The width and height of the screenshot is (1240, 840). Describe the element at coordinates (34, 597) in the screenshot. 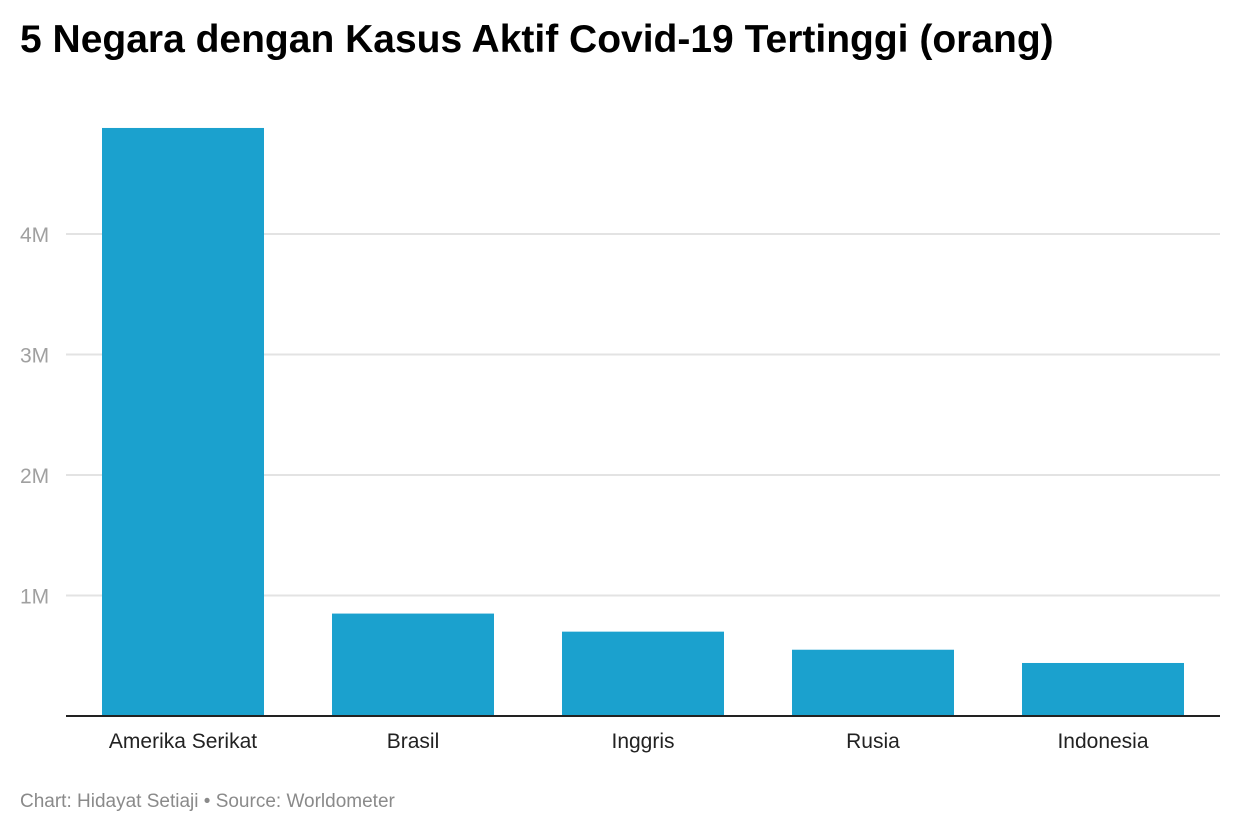

I see `y-tick-label: 1M` at that location.